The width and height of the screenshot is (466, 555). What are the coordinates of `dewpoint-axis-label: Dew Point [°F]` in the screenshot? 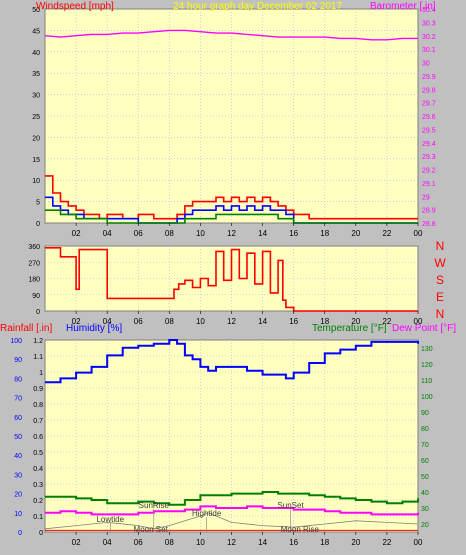 It's located at (424, 328).